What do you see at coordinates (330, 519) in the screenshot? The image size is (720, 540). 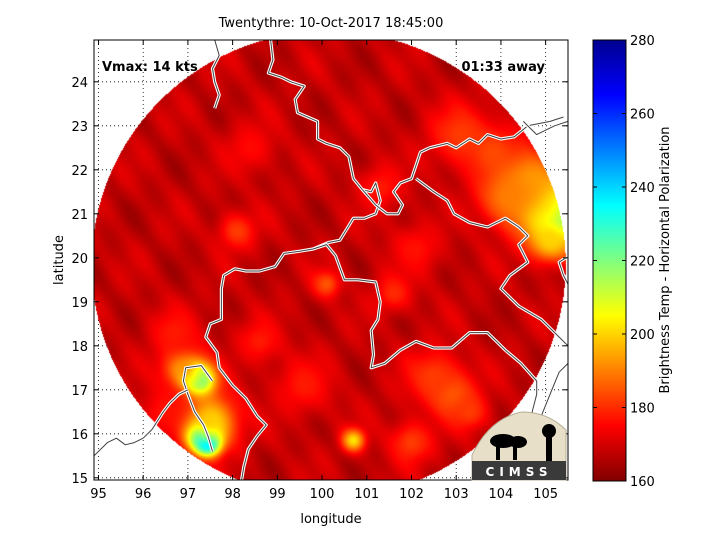 I see `x-axis-label: longitude` at bounding box center [330, 519].